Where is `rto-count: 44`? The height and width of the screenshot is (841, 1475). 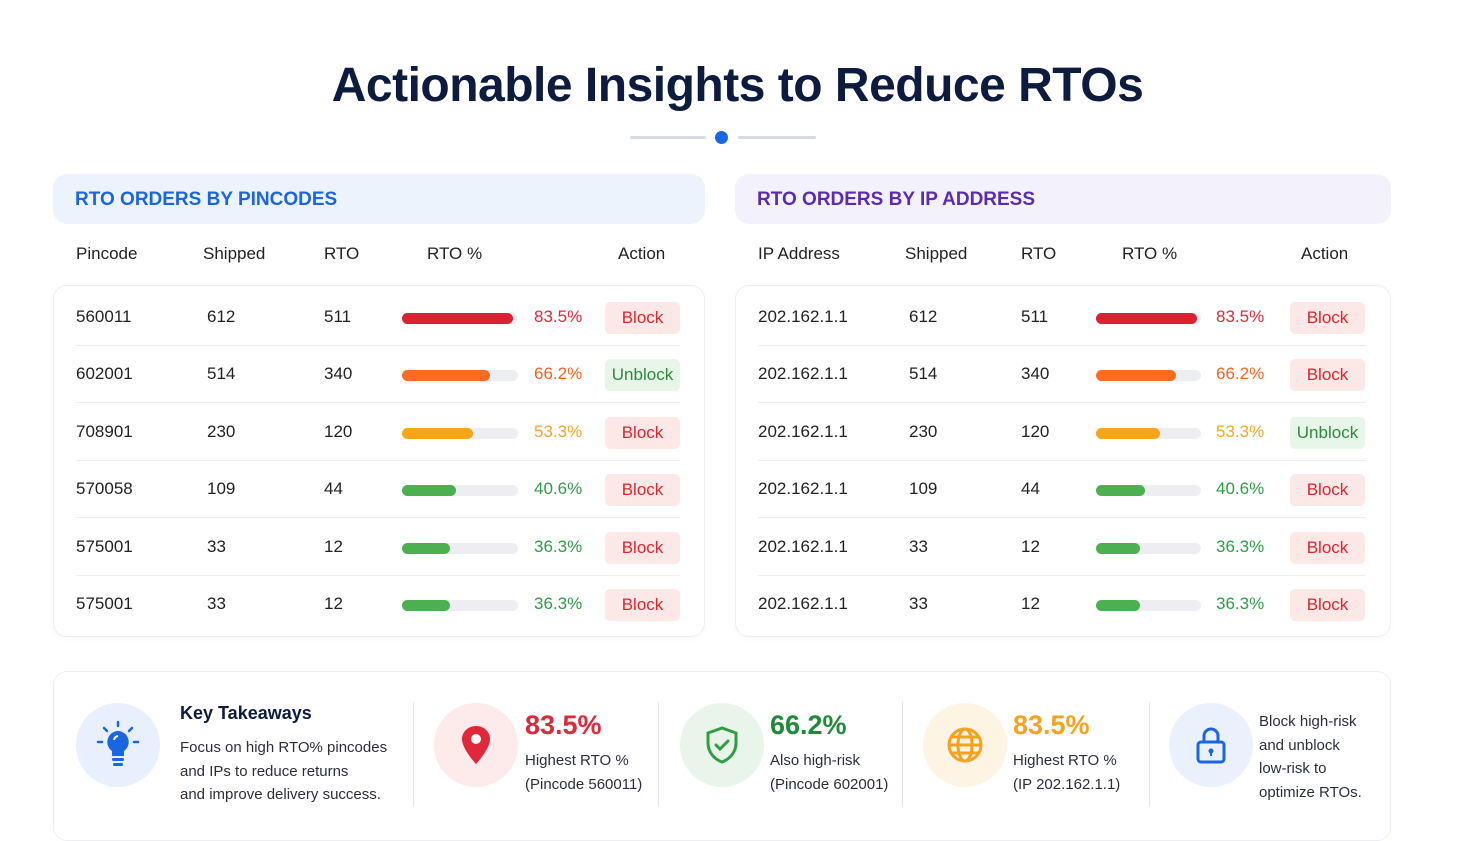
rto-count: 44 is located at coordinates (333, 489).